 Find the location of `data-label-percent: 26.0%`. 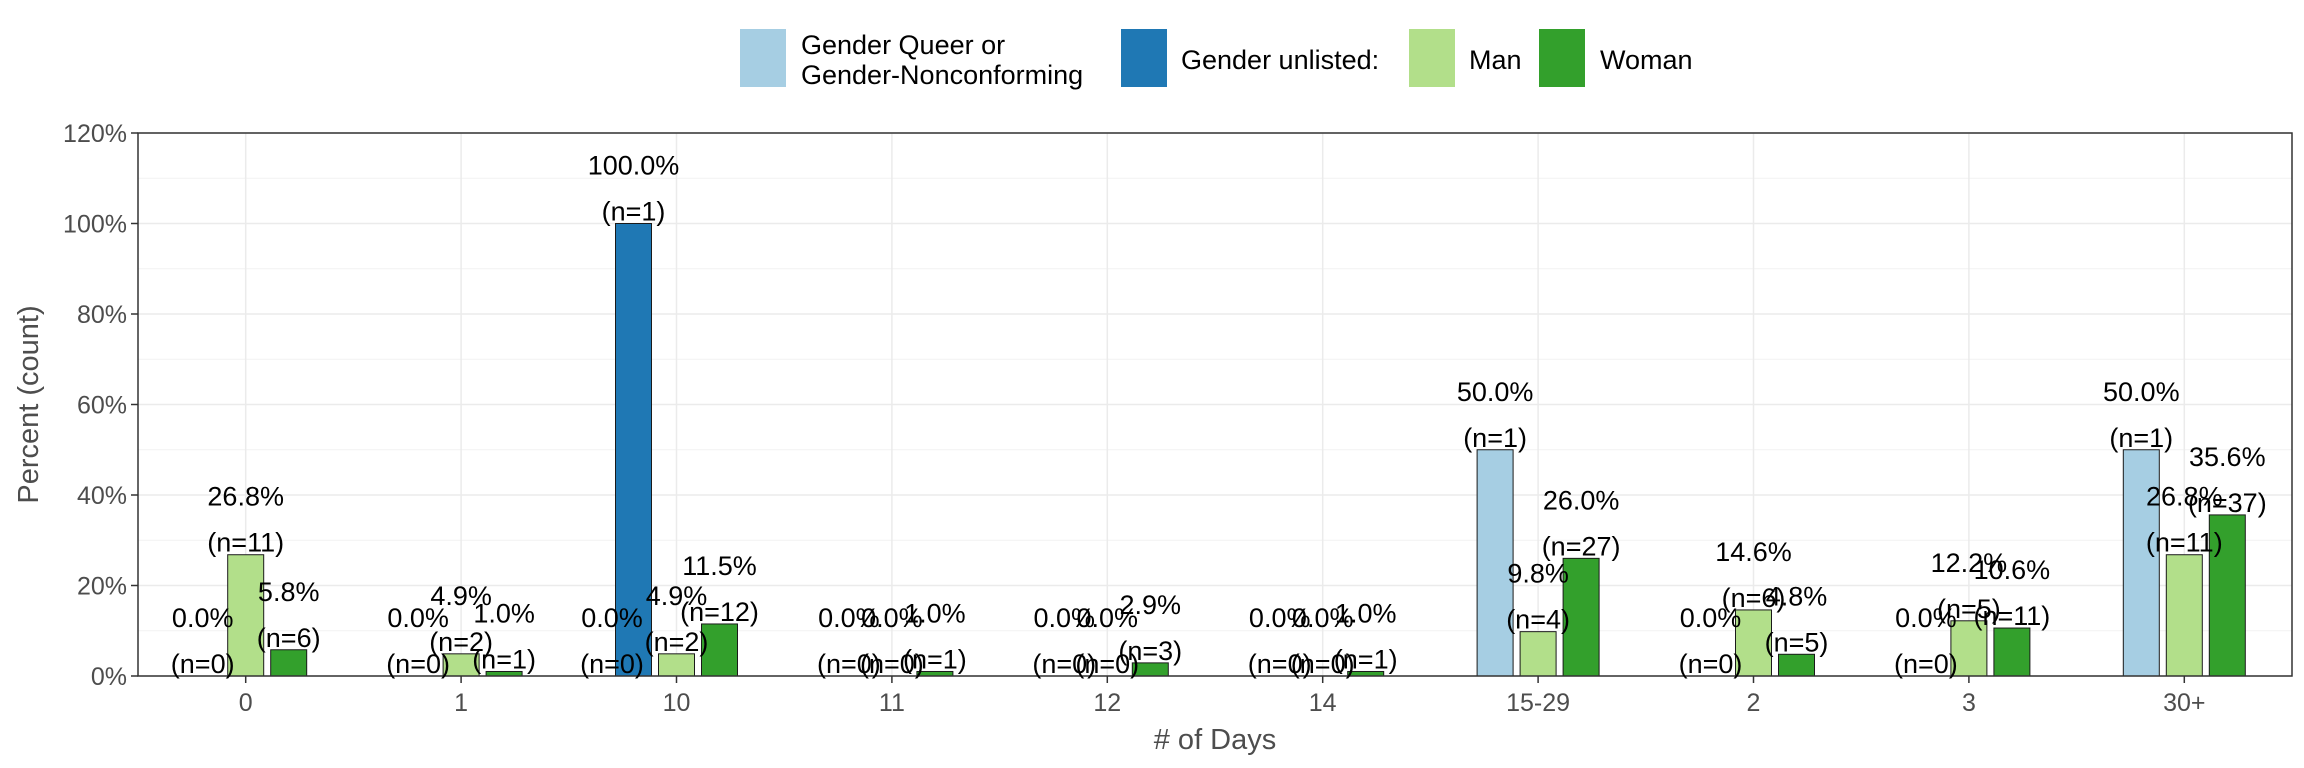

data-label-percent: 26.0% is located at coordinates (1581, 500).